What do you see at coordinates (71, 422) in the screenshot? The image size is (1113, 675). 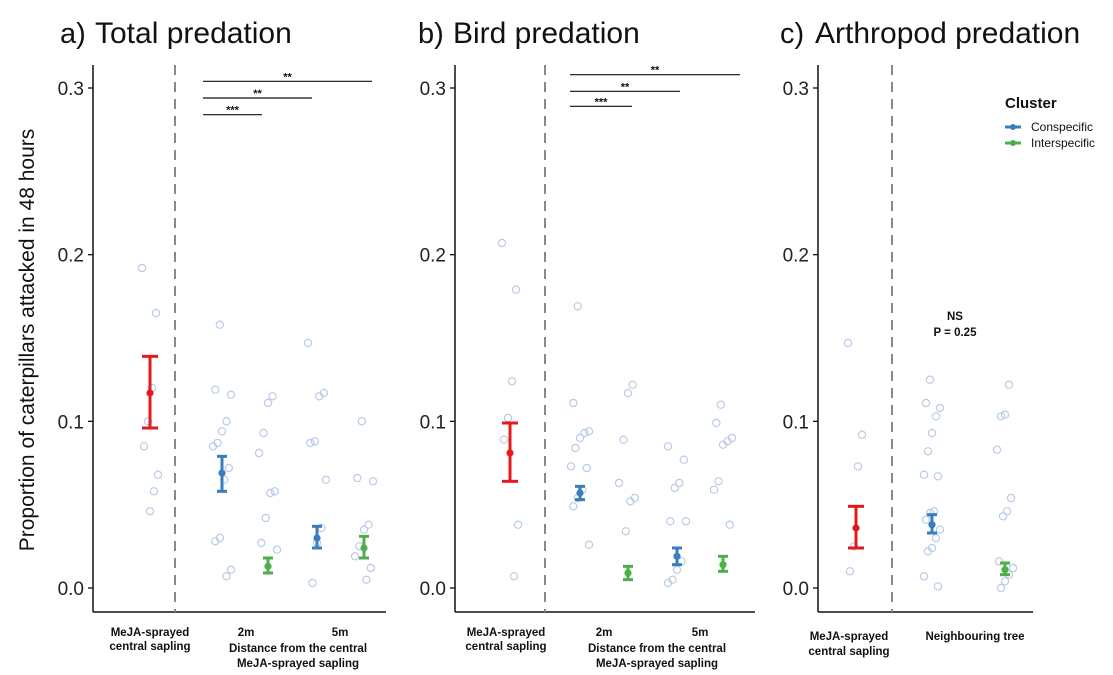 I see `panel-a-ytick-label-1: 0.1` at bounding box center [71, 422].